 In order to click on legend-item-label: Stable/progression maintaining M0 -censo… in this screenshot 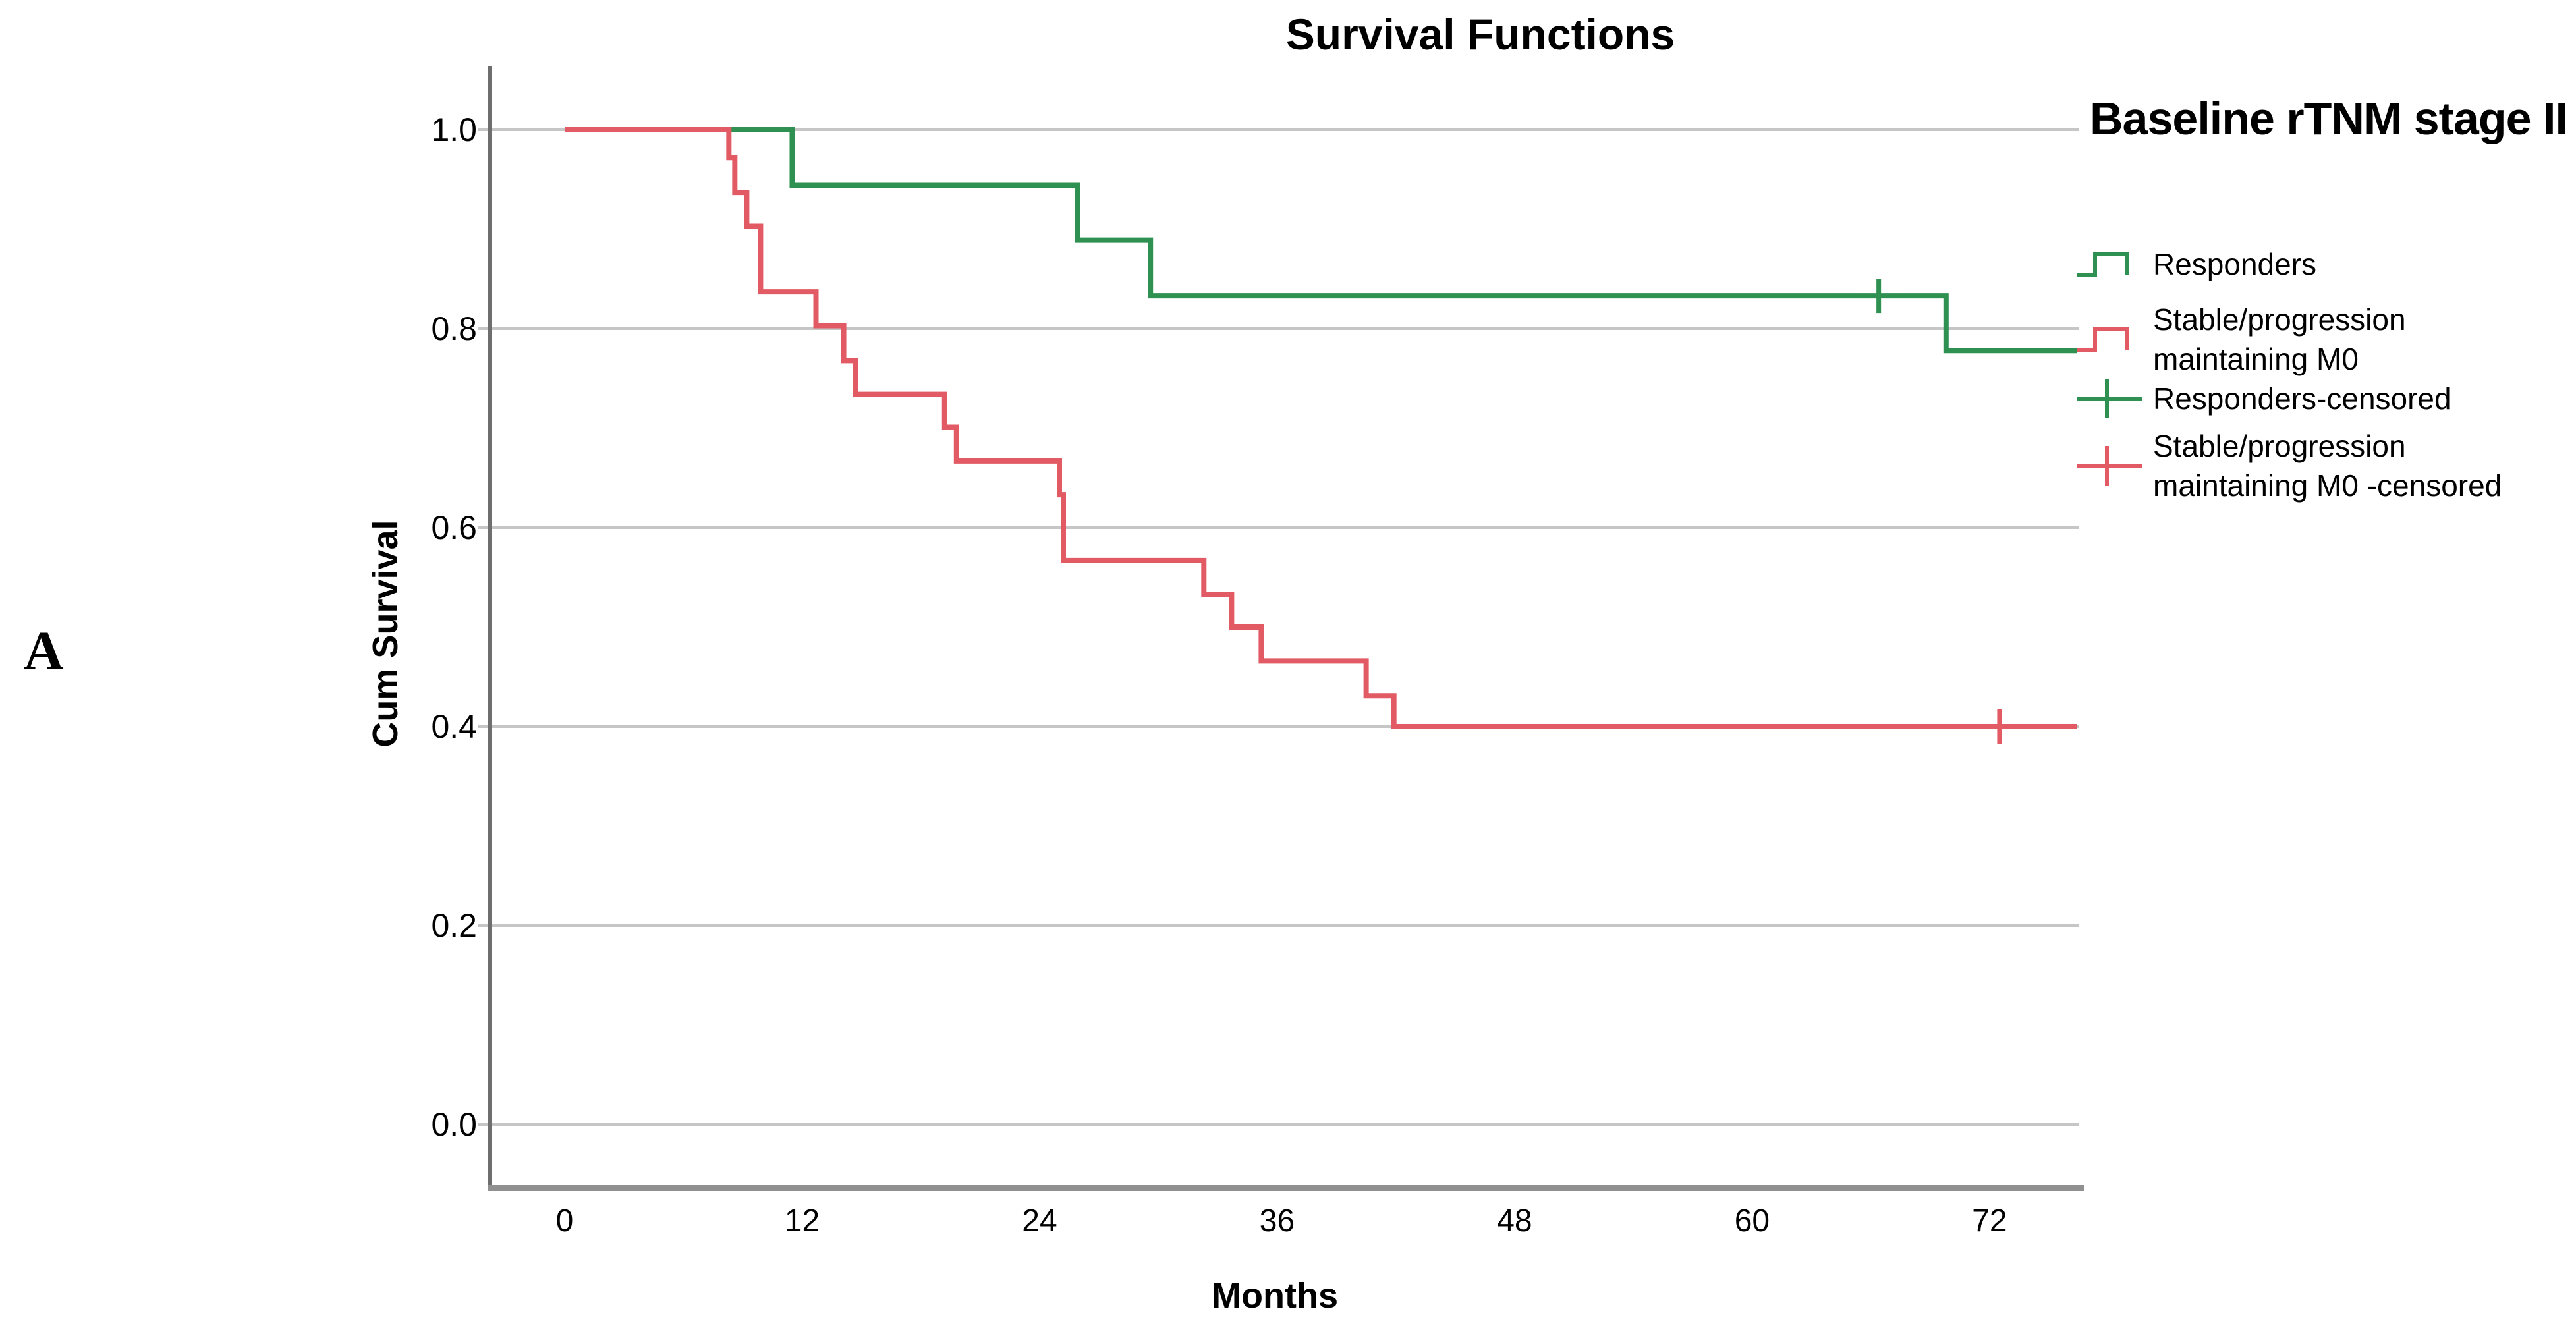, I will do `click(2327, 466)`.